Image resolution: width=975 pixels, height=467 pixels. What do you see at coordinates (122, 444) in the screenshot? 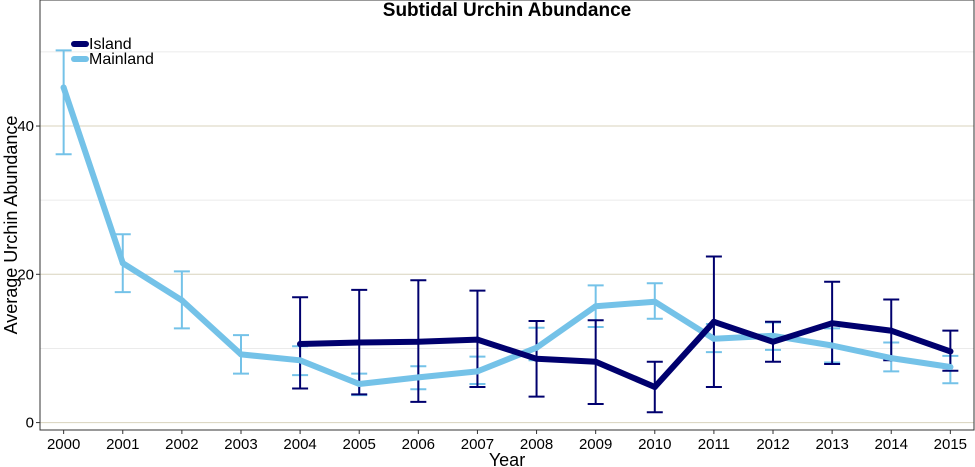
I see `x-tick-label: 2001` at bounding box center [122, 444].